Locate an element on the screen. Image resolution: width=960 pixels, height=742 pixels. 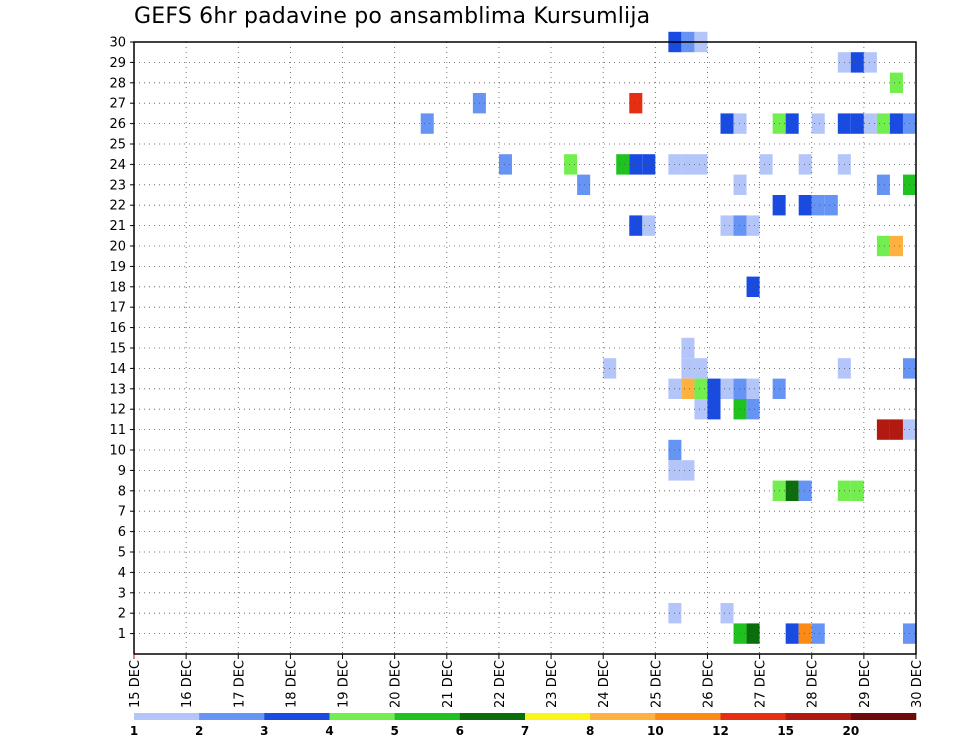
xtick-label-1: 16 DEC is located at coordinates (187, 684).